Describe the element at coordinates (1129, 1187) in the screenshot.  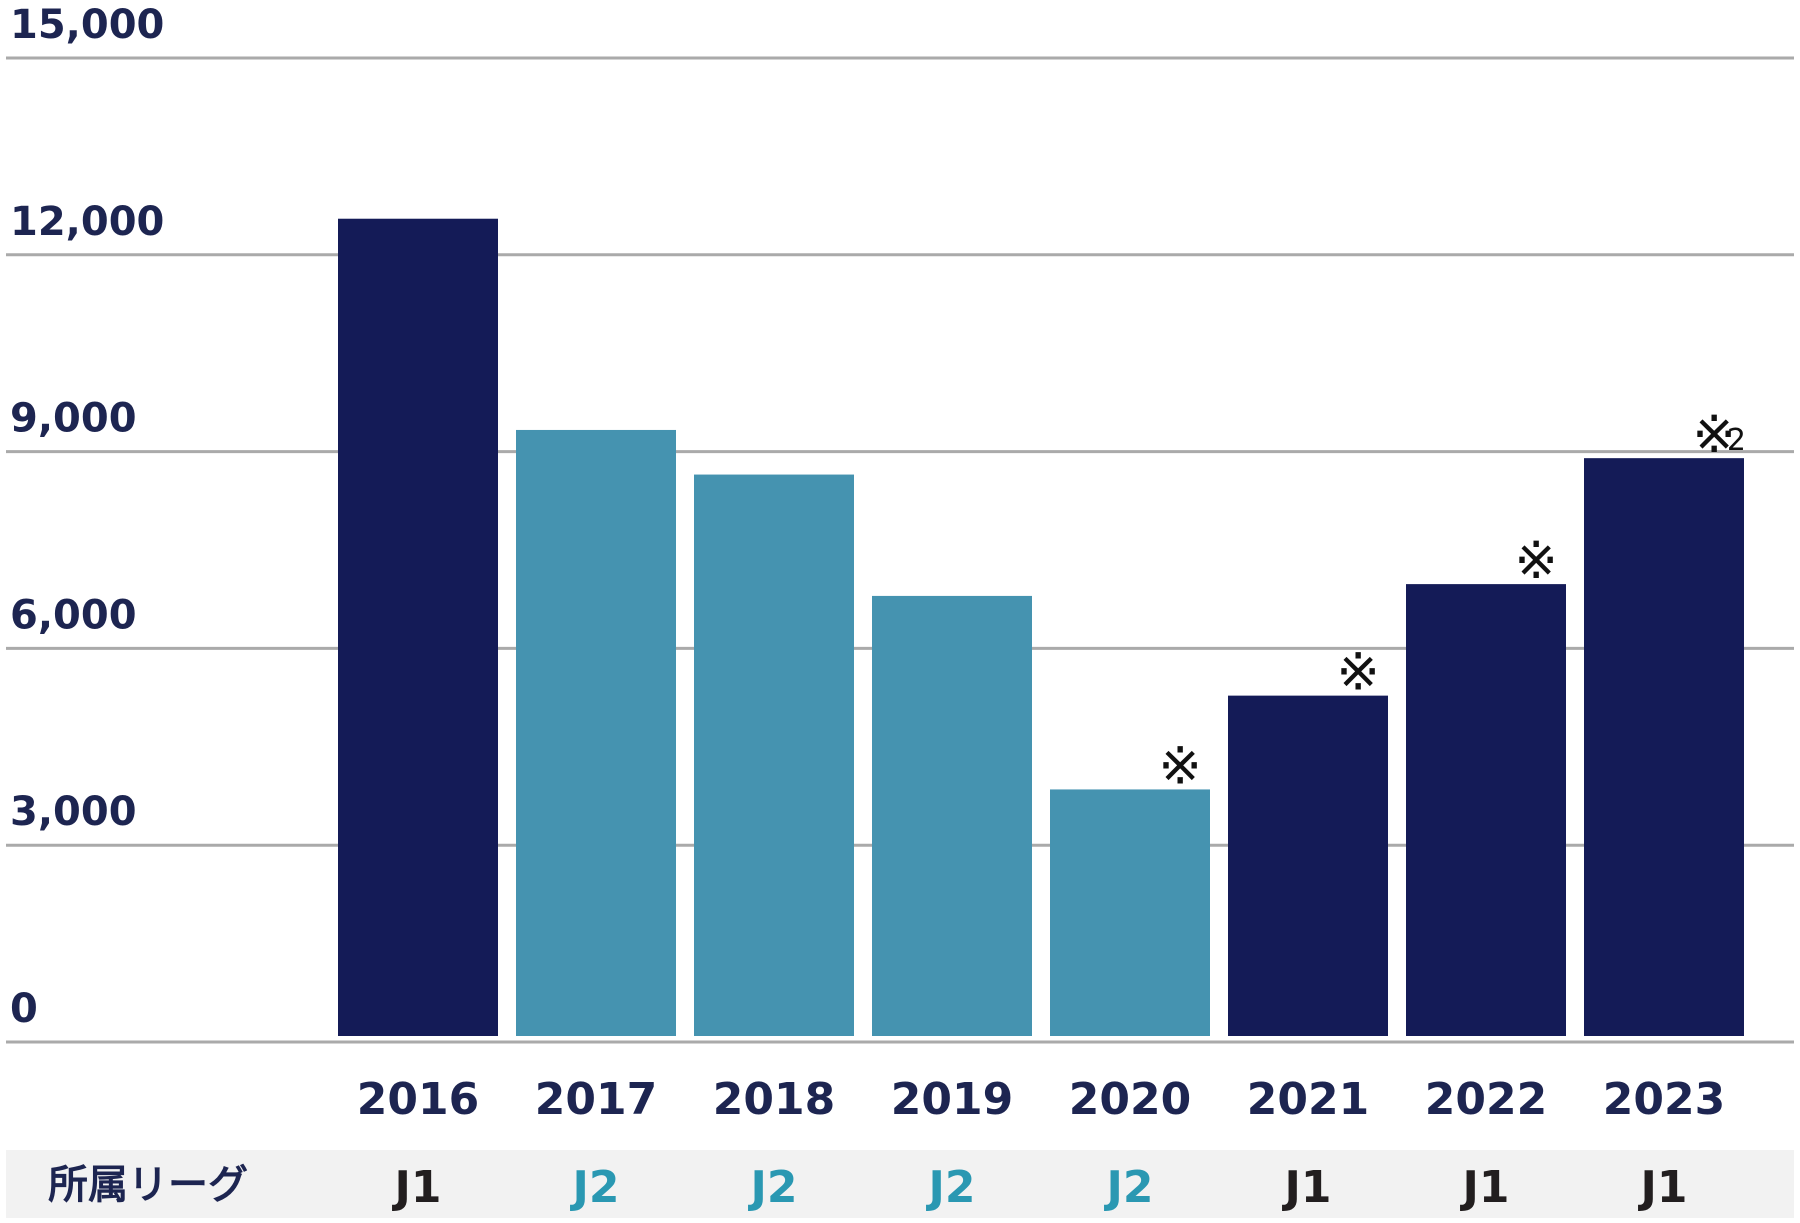
I see `league-label-2020: J2` at that location.